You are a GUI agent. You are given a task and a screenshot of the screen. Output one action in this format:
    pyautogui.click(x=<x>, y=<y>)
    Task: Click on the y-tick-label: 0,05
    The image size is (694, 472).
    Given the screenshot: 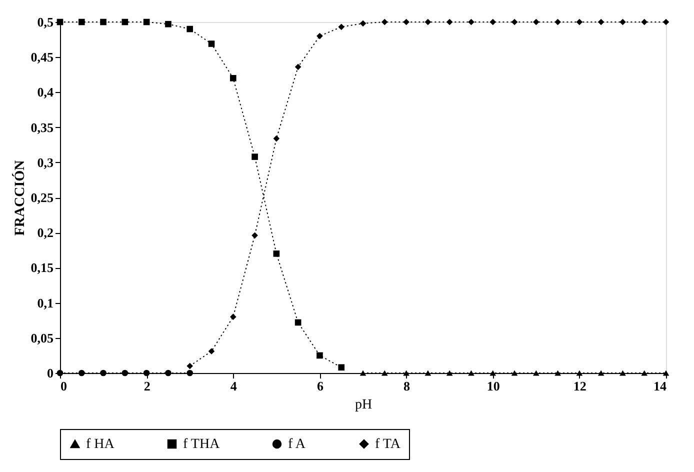 What is the action you would take?
    pyautogui.click(x=42, y=338)
    